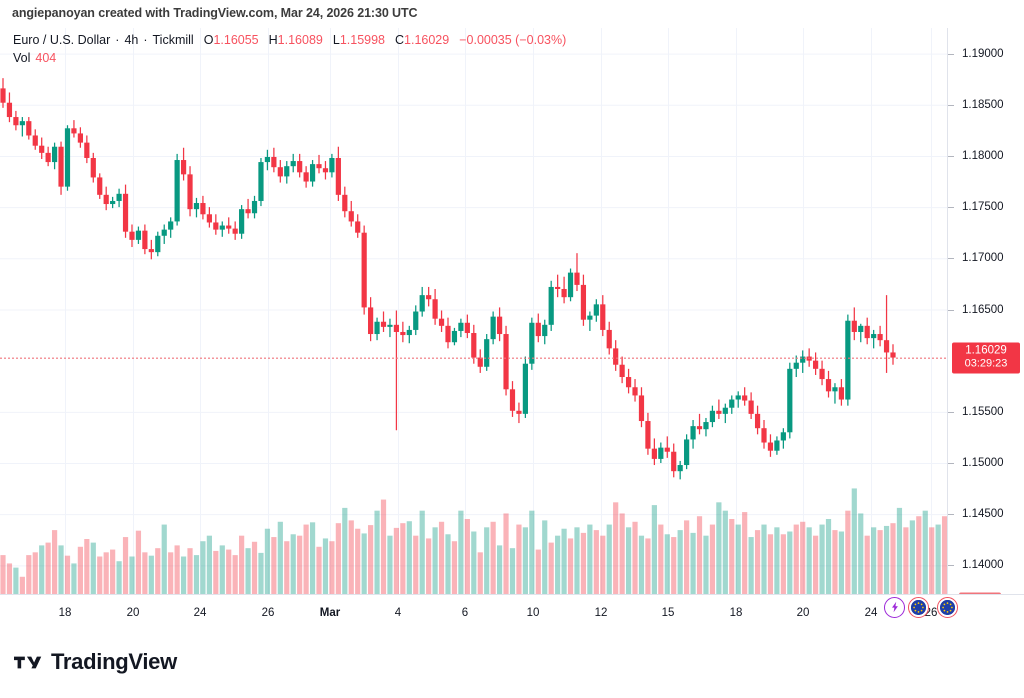 The height and width of the screenshot is (698, 1024). I want to click on legend-close-label: C, so click(400, 40).